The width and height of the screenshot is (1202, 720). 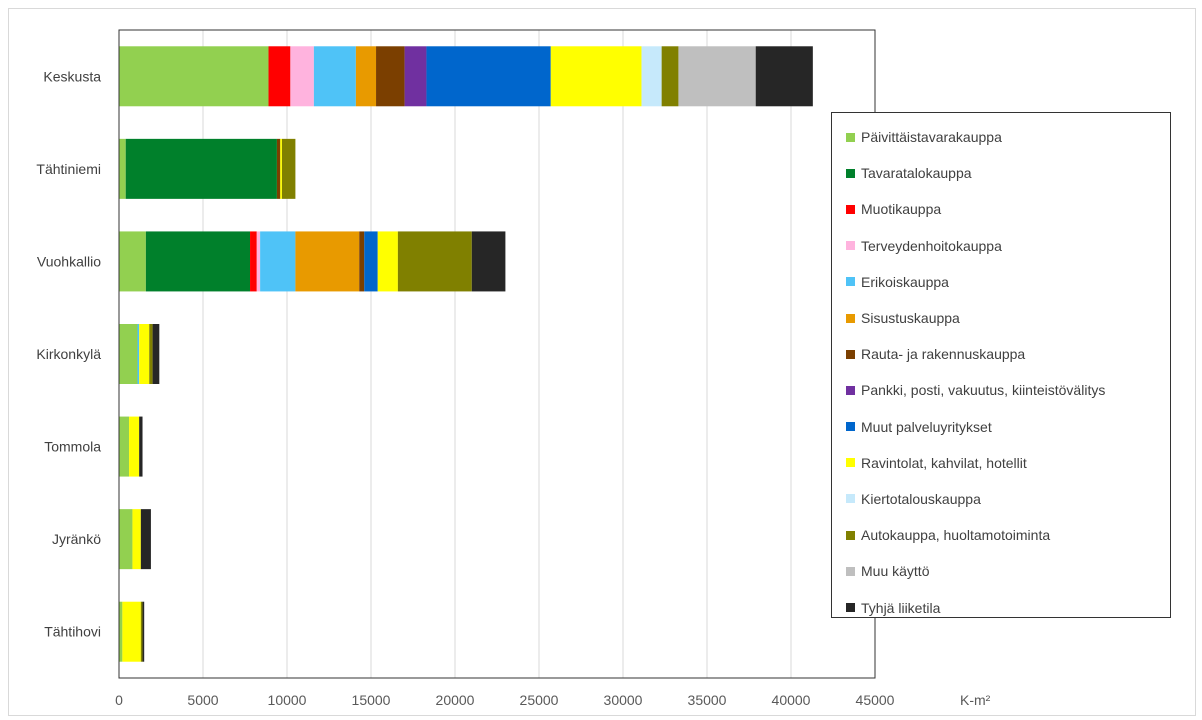 I want to click on legend-item: Muotikauppa, so click(x=1001, y=209).